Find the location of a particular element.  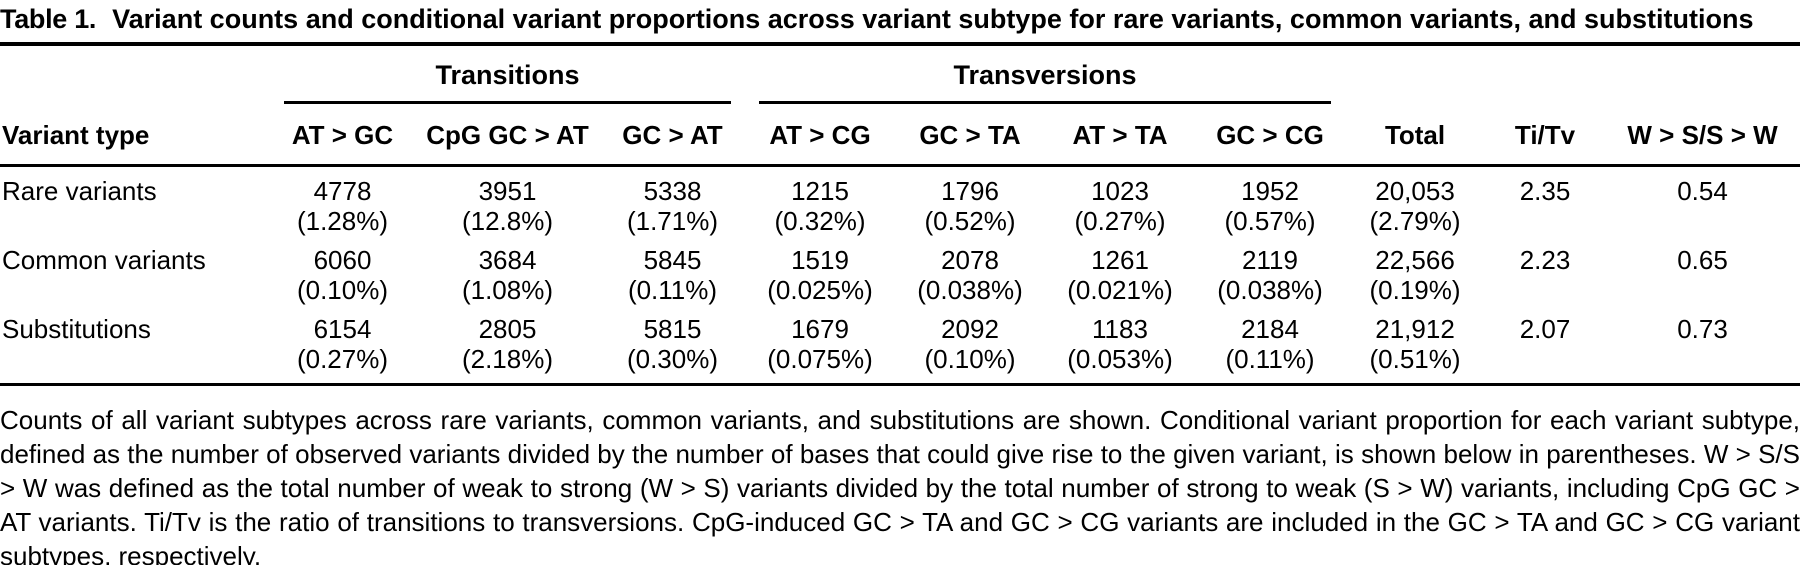

cell-proportion: (0.27%) is located at coordinates (1120, 221).